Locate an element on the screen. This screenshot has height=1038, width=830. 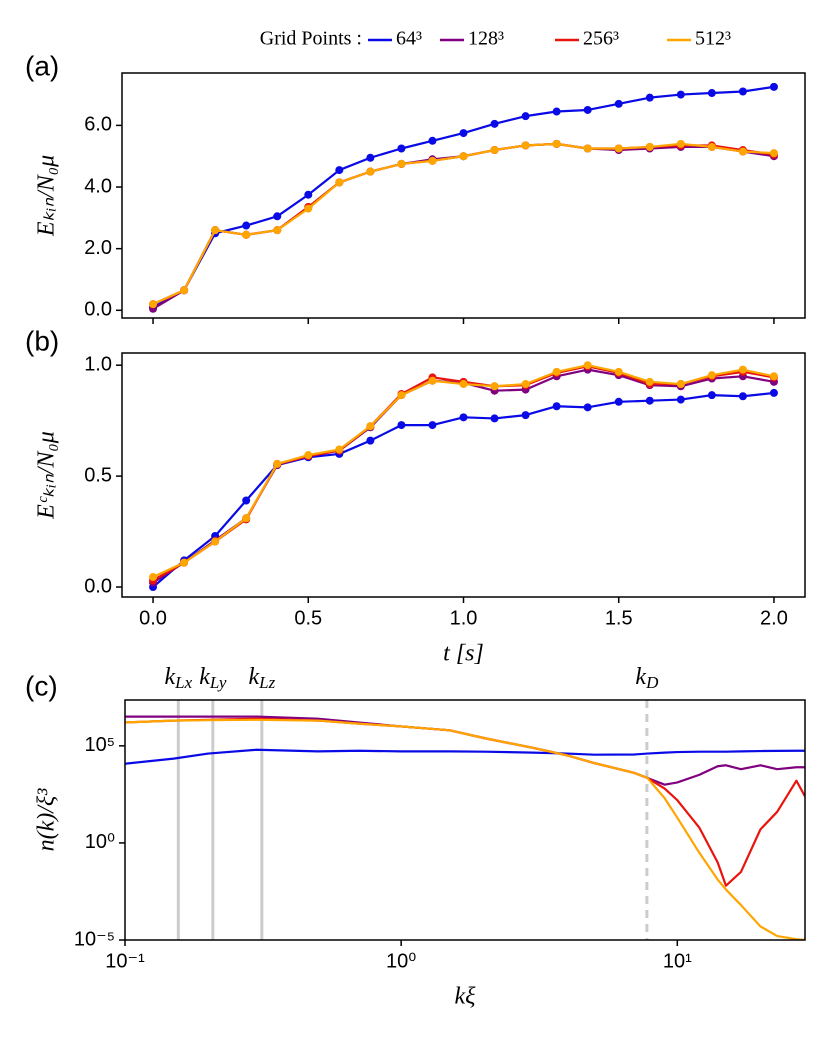
annotation: kLx is located at coordinates (179, 678).